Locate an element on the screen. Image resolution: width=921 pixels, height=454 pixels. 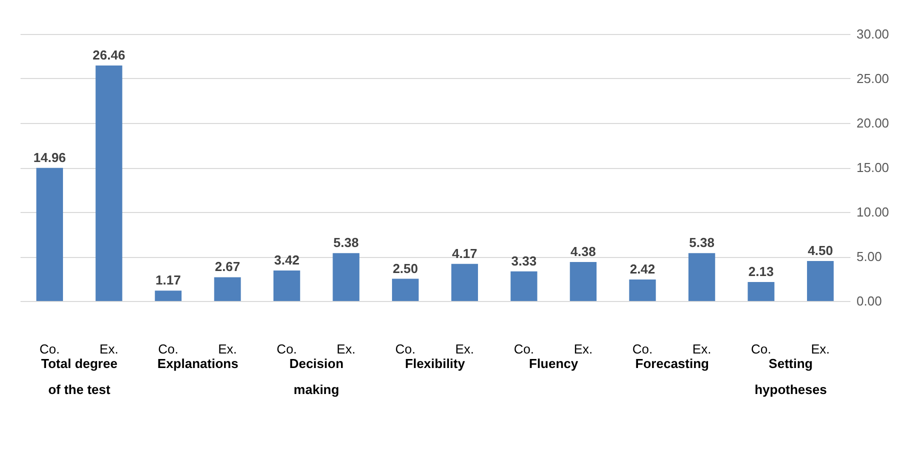
text: Forecasting is located at coordinates (672, 363).